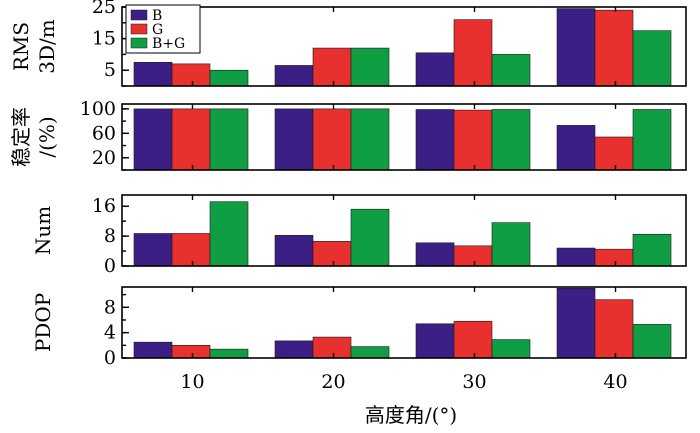  What do you see at coordinates (168, 44) in the screenshot?
I see `legend-label-BplusG: B+G` at bounding box center [168, 44].